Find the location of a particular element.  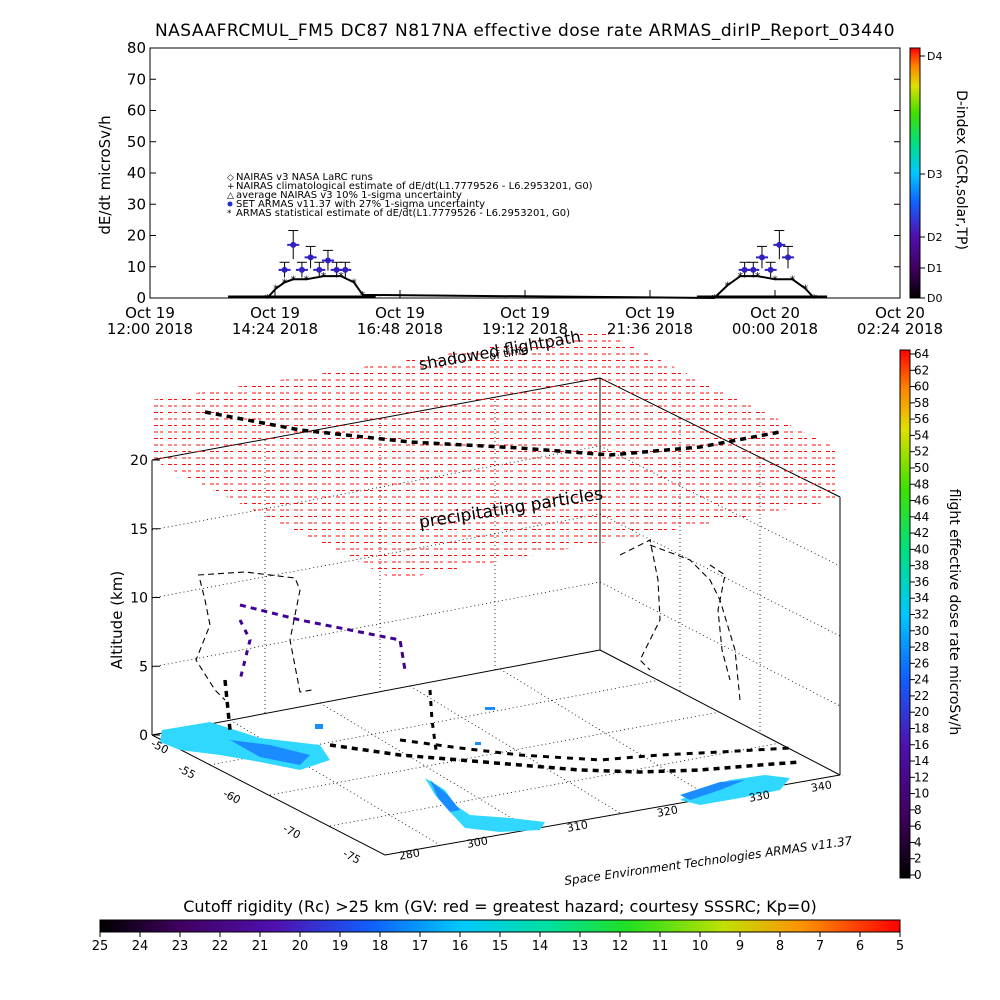

top-xtick-label-2: 19:12 2018 is located at coordinates (525, 329).